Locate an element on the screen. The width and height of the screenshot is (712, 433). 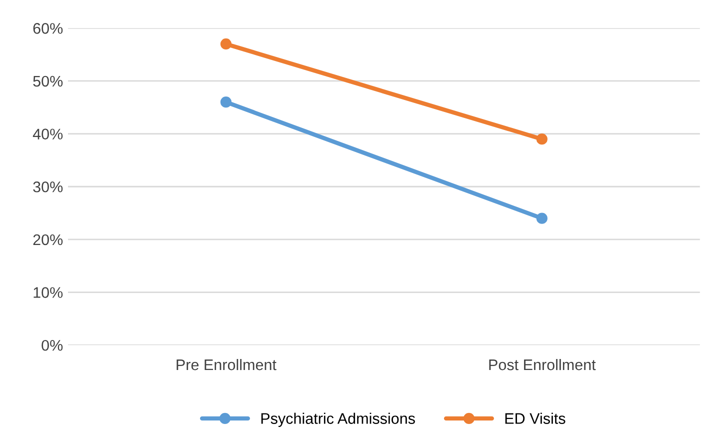
legend-label: Psychiatric Admissions is located at coordinates (338, 419).